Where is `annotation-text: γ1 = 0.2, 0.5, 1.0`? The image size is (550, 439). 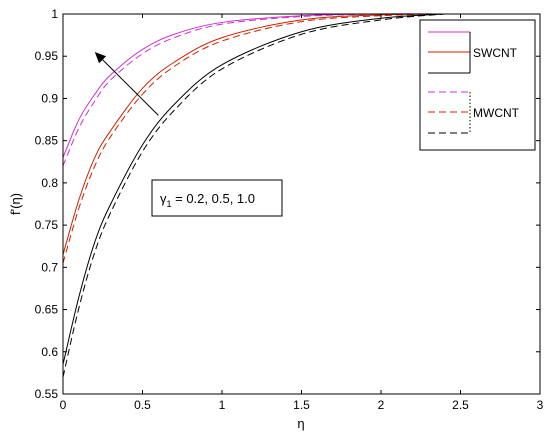 annotation-text: γ1 = 0.2, 0.5, 1.0 is located at coordinates (207, 200).